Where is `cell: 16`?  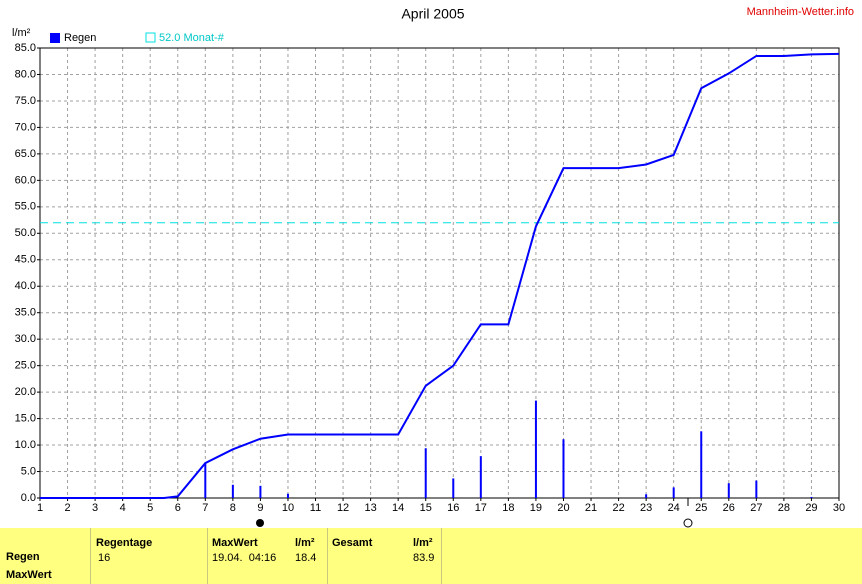 cell: 16 is located at coordinates (104, 558).